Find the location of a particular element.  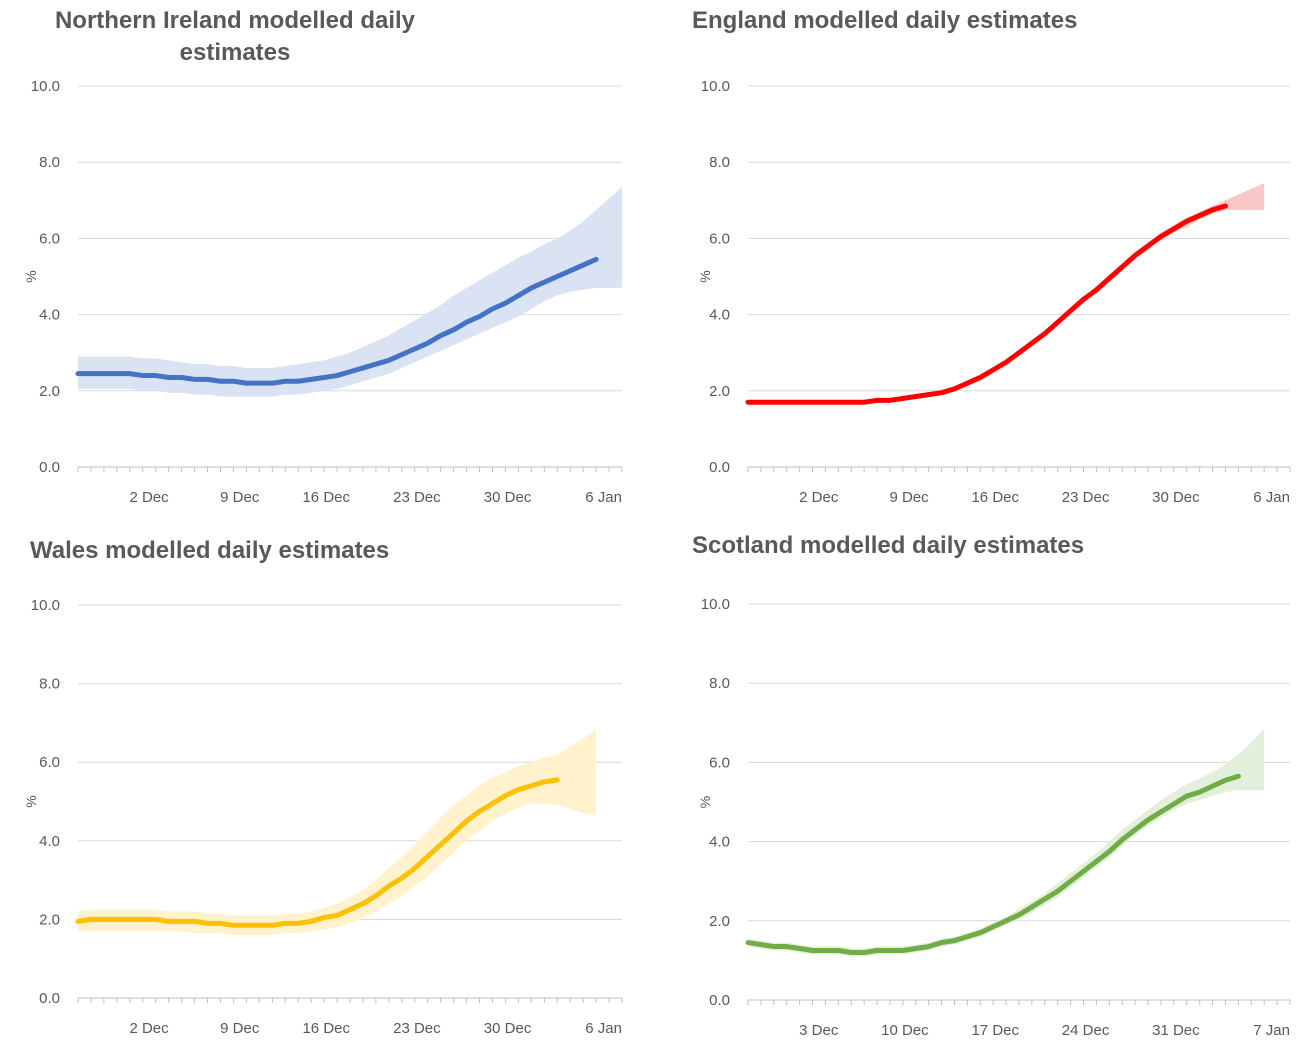

chart-title-line: estimates is located at coordinates (235, 52).